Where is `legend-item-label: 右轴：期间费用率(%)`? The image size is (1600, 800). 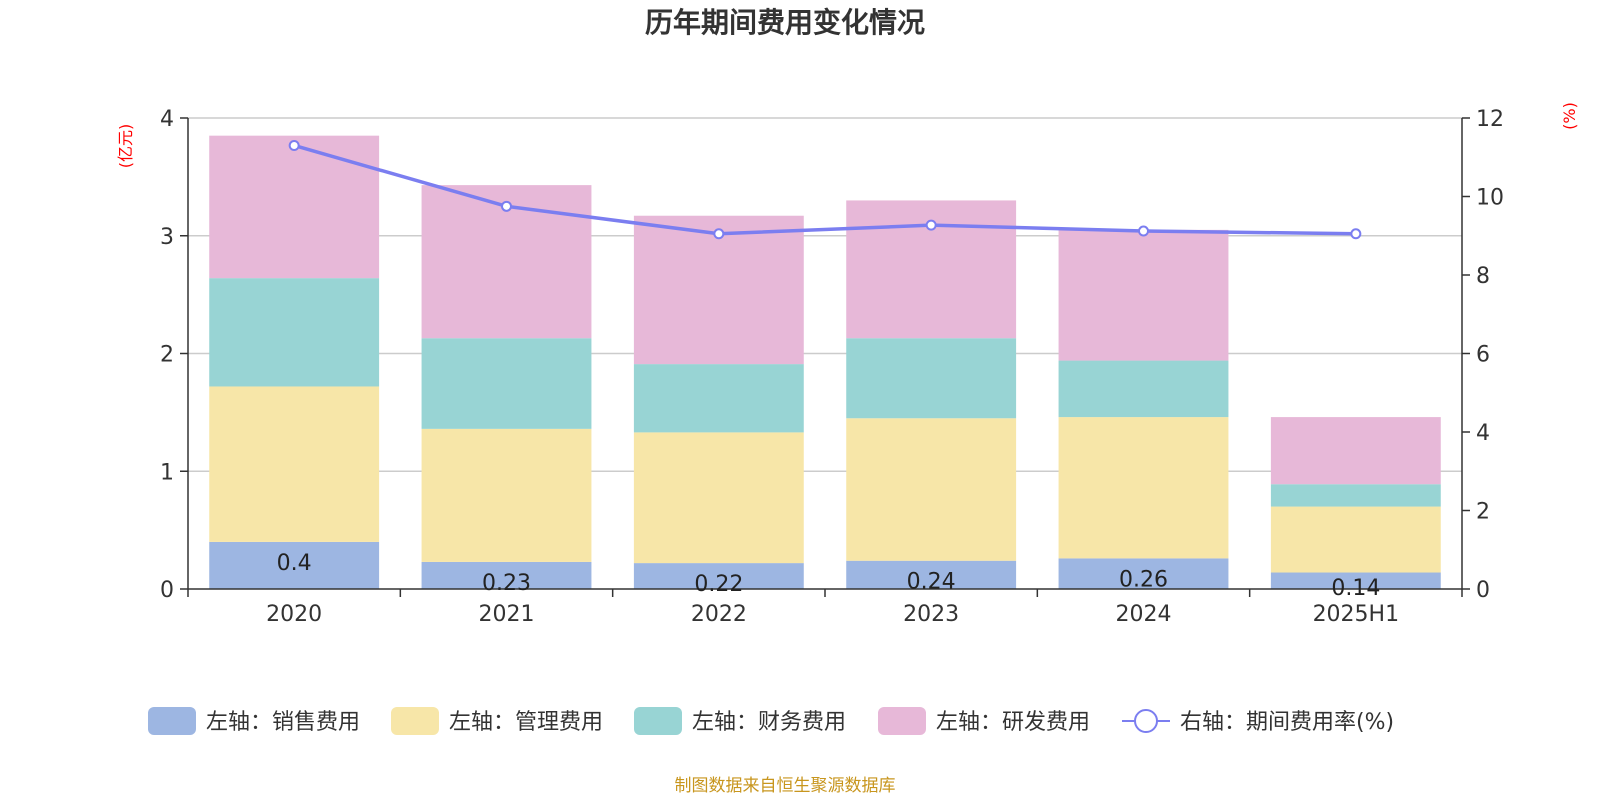
legend-item-label: 右轴：期间费用率(%) is located at coordinates (1287, 722).